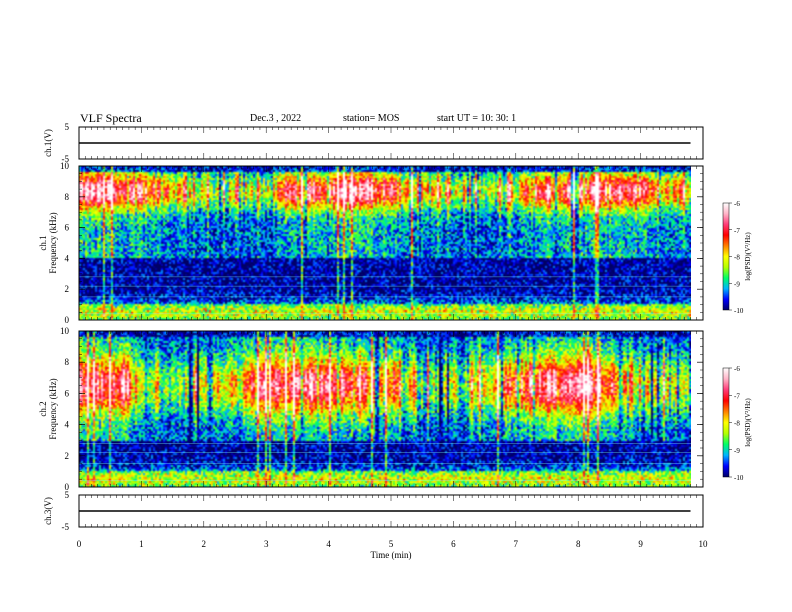 This screenshot has width=792, height=612. Describe the element at coordinates (141, 544) in the screenshot. I see `xaxis-tick-label: 1` at that location.